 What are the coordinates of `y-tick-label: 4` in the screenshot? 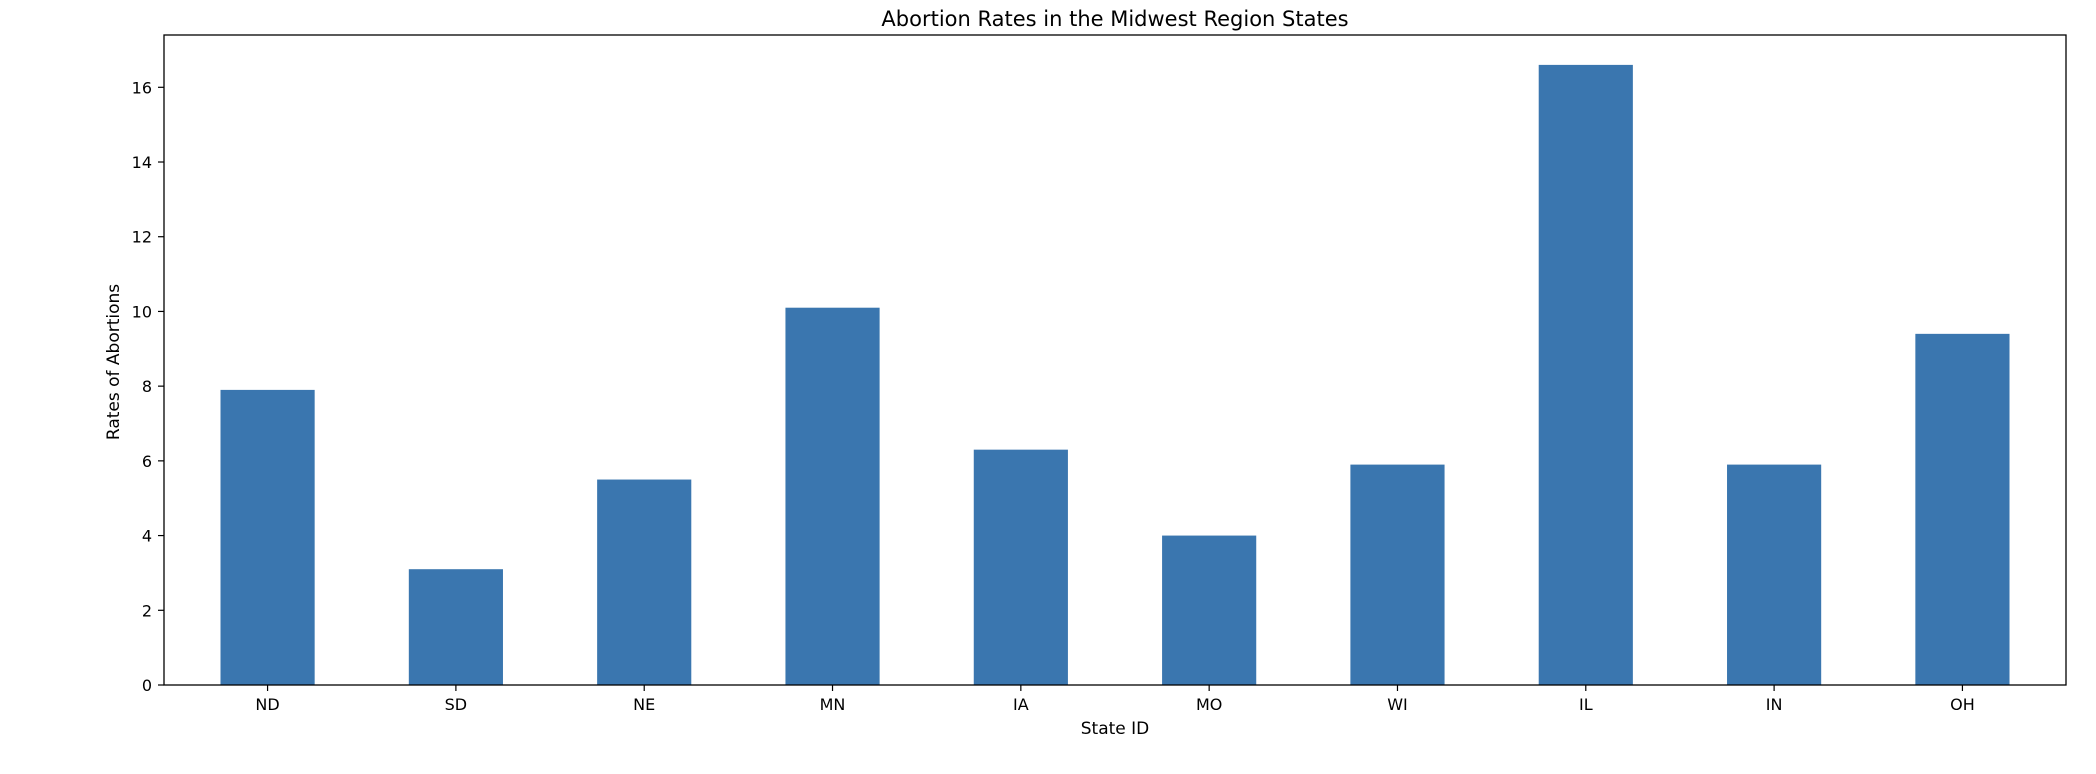 It's located at (147, 536).